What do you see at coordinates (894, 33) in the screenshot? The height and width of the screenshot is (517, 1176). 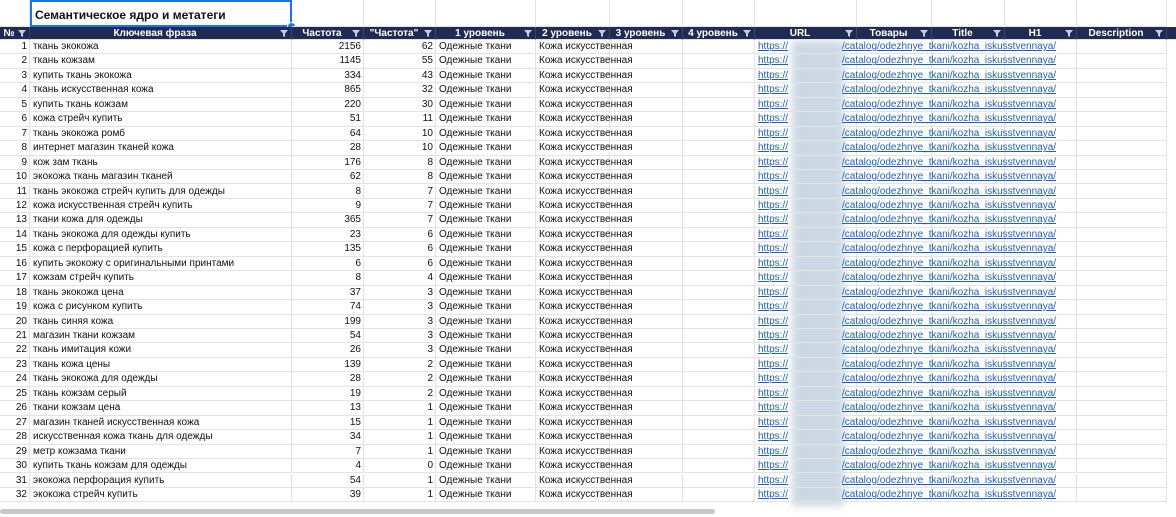 I see `column-header: Товары` at bounding box center [894, 33].